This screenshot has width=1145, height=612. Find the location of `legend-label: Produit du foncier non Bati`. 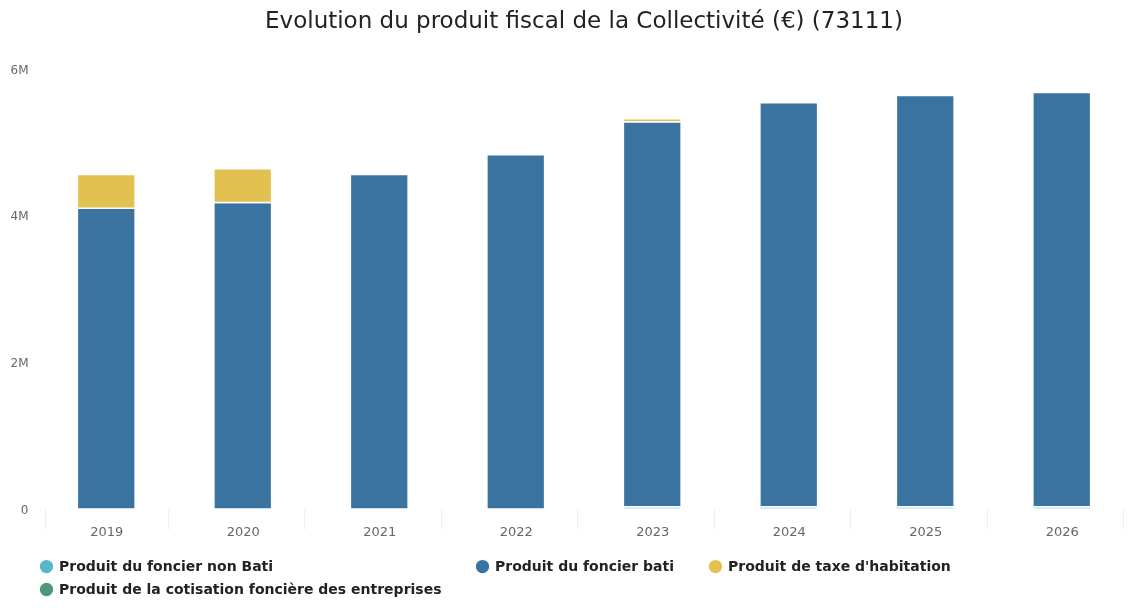

legend-label: Produit du foncier non Bati is located at coordinates (166, 565).